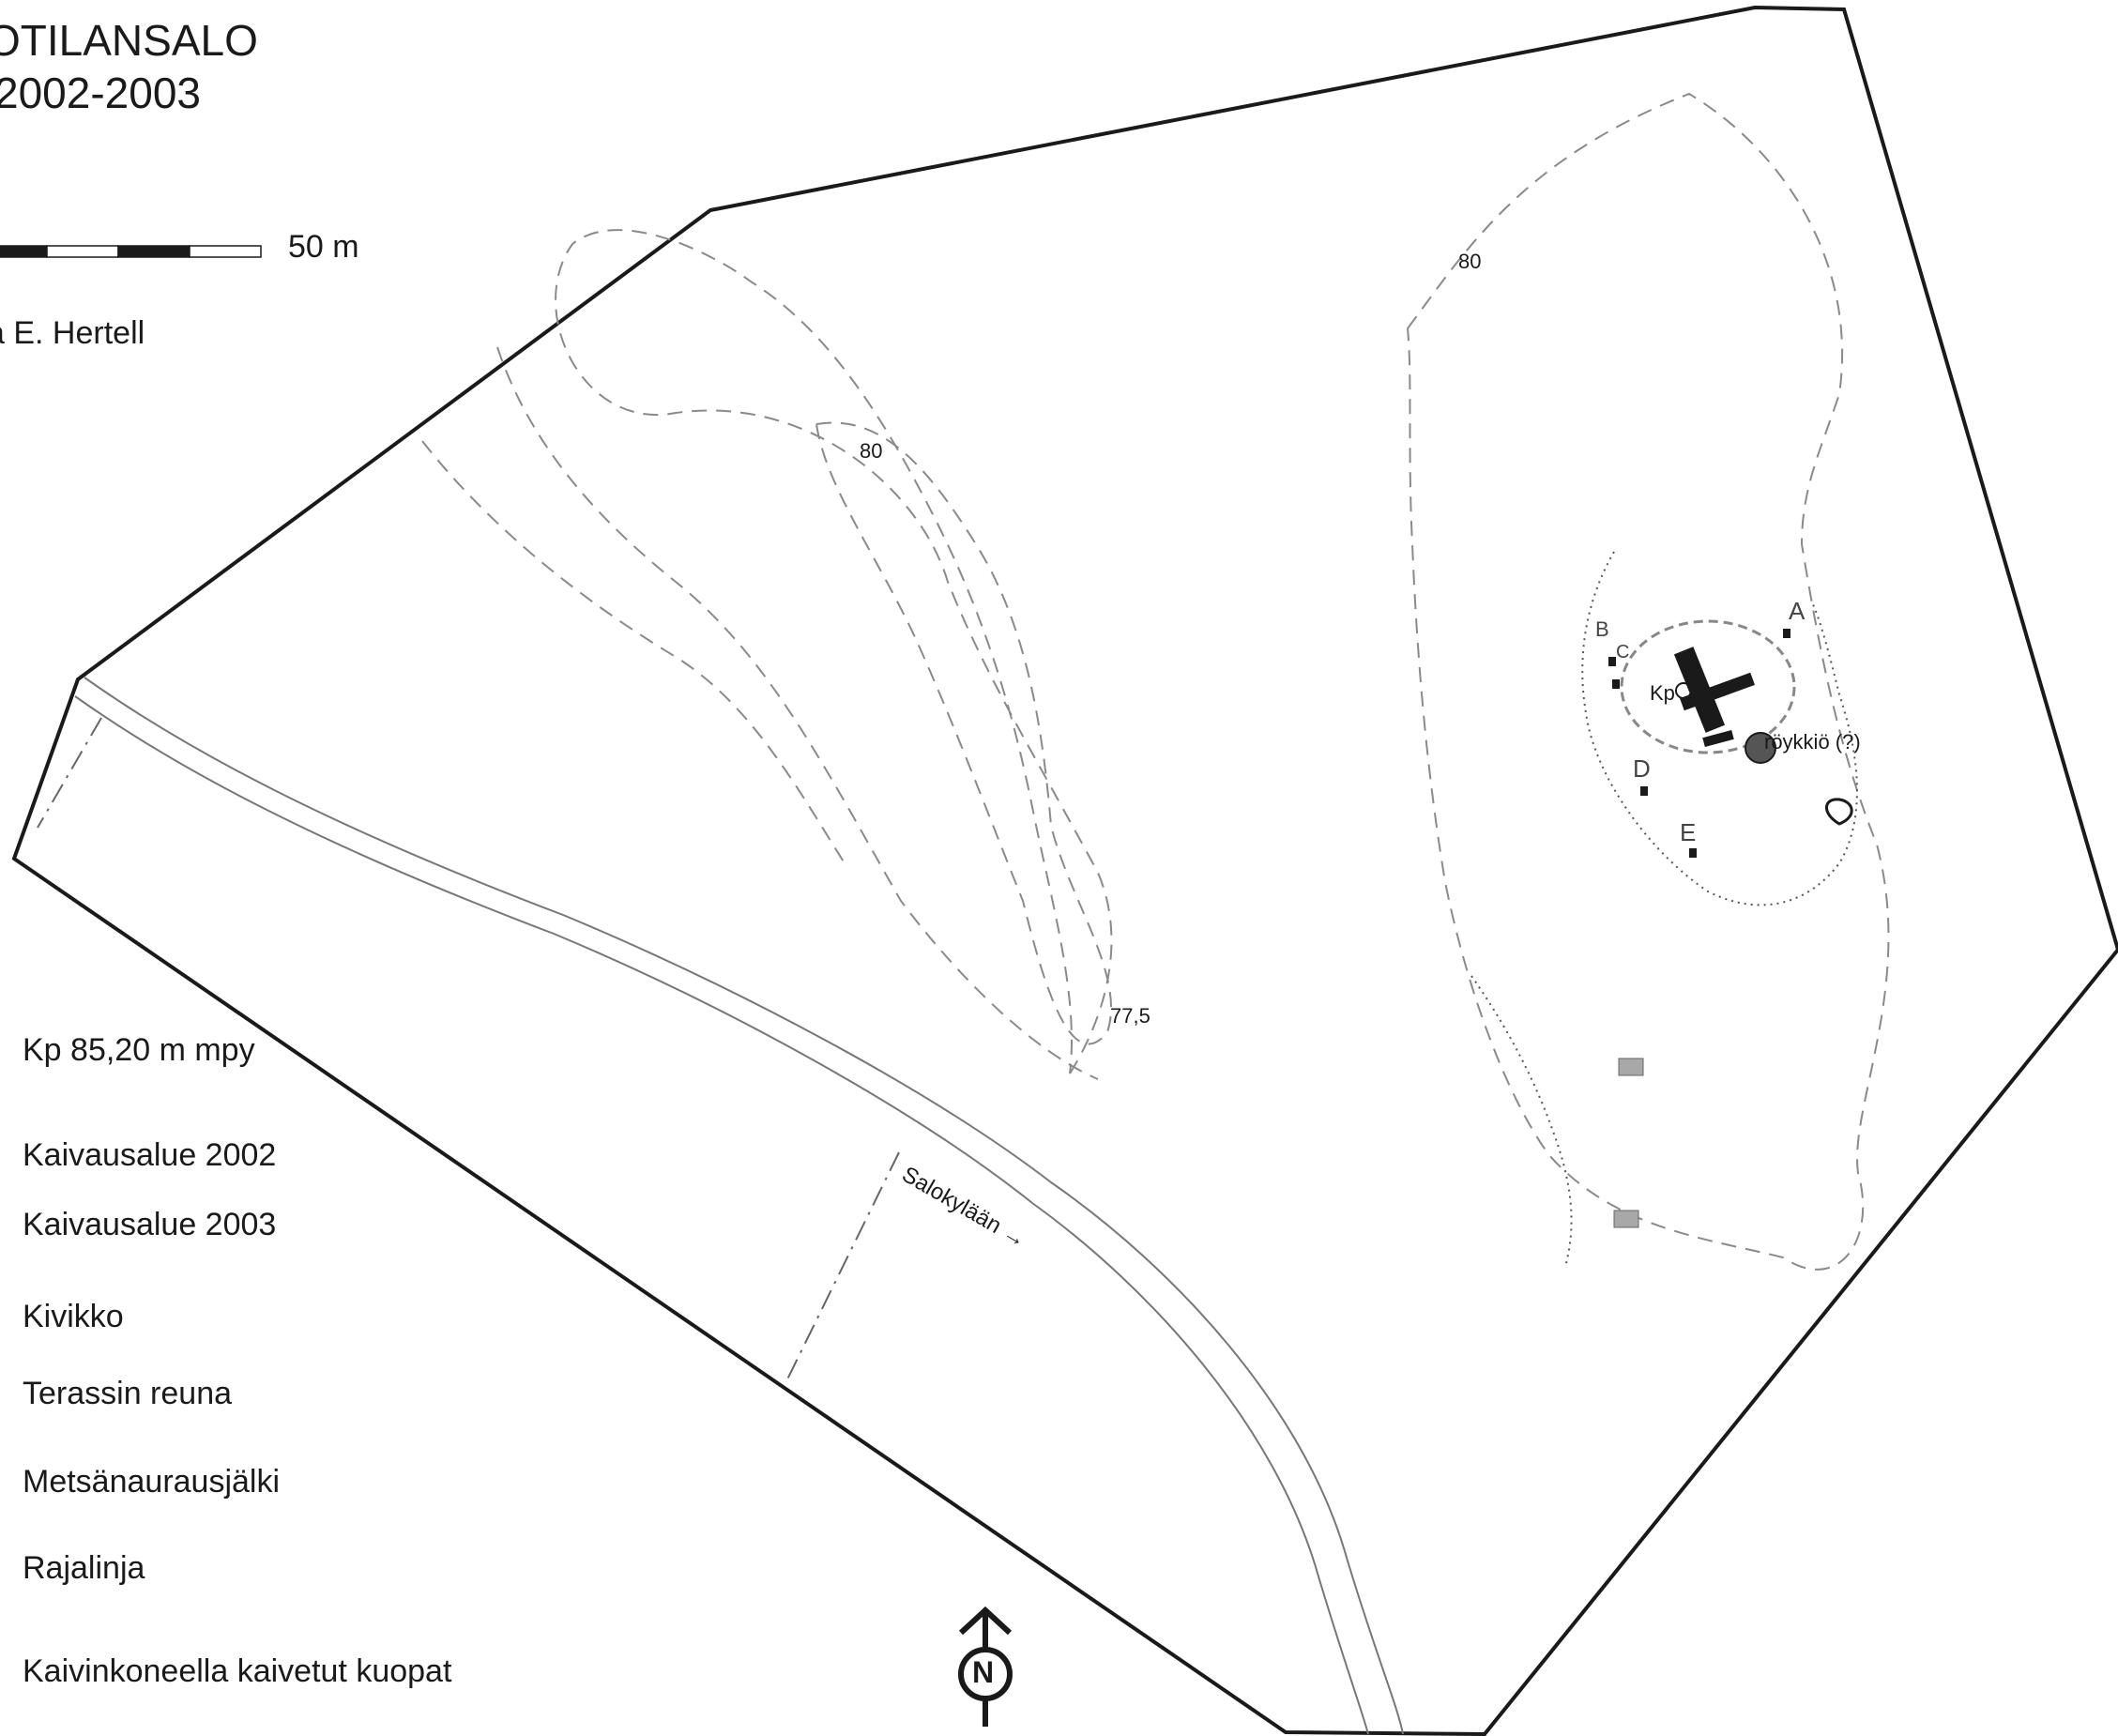 This screenshot has height=1736, width=2118. Describe the element at coordinates (1602, 629) in the screenshot. I see `trench-label-b: B` at that location.